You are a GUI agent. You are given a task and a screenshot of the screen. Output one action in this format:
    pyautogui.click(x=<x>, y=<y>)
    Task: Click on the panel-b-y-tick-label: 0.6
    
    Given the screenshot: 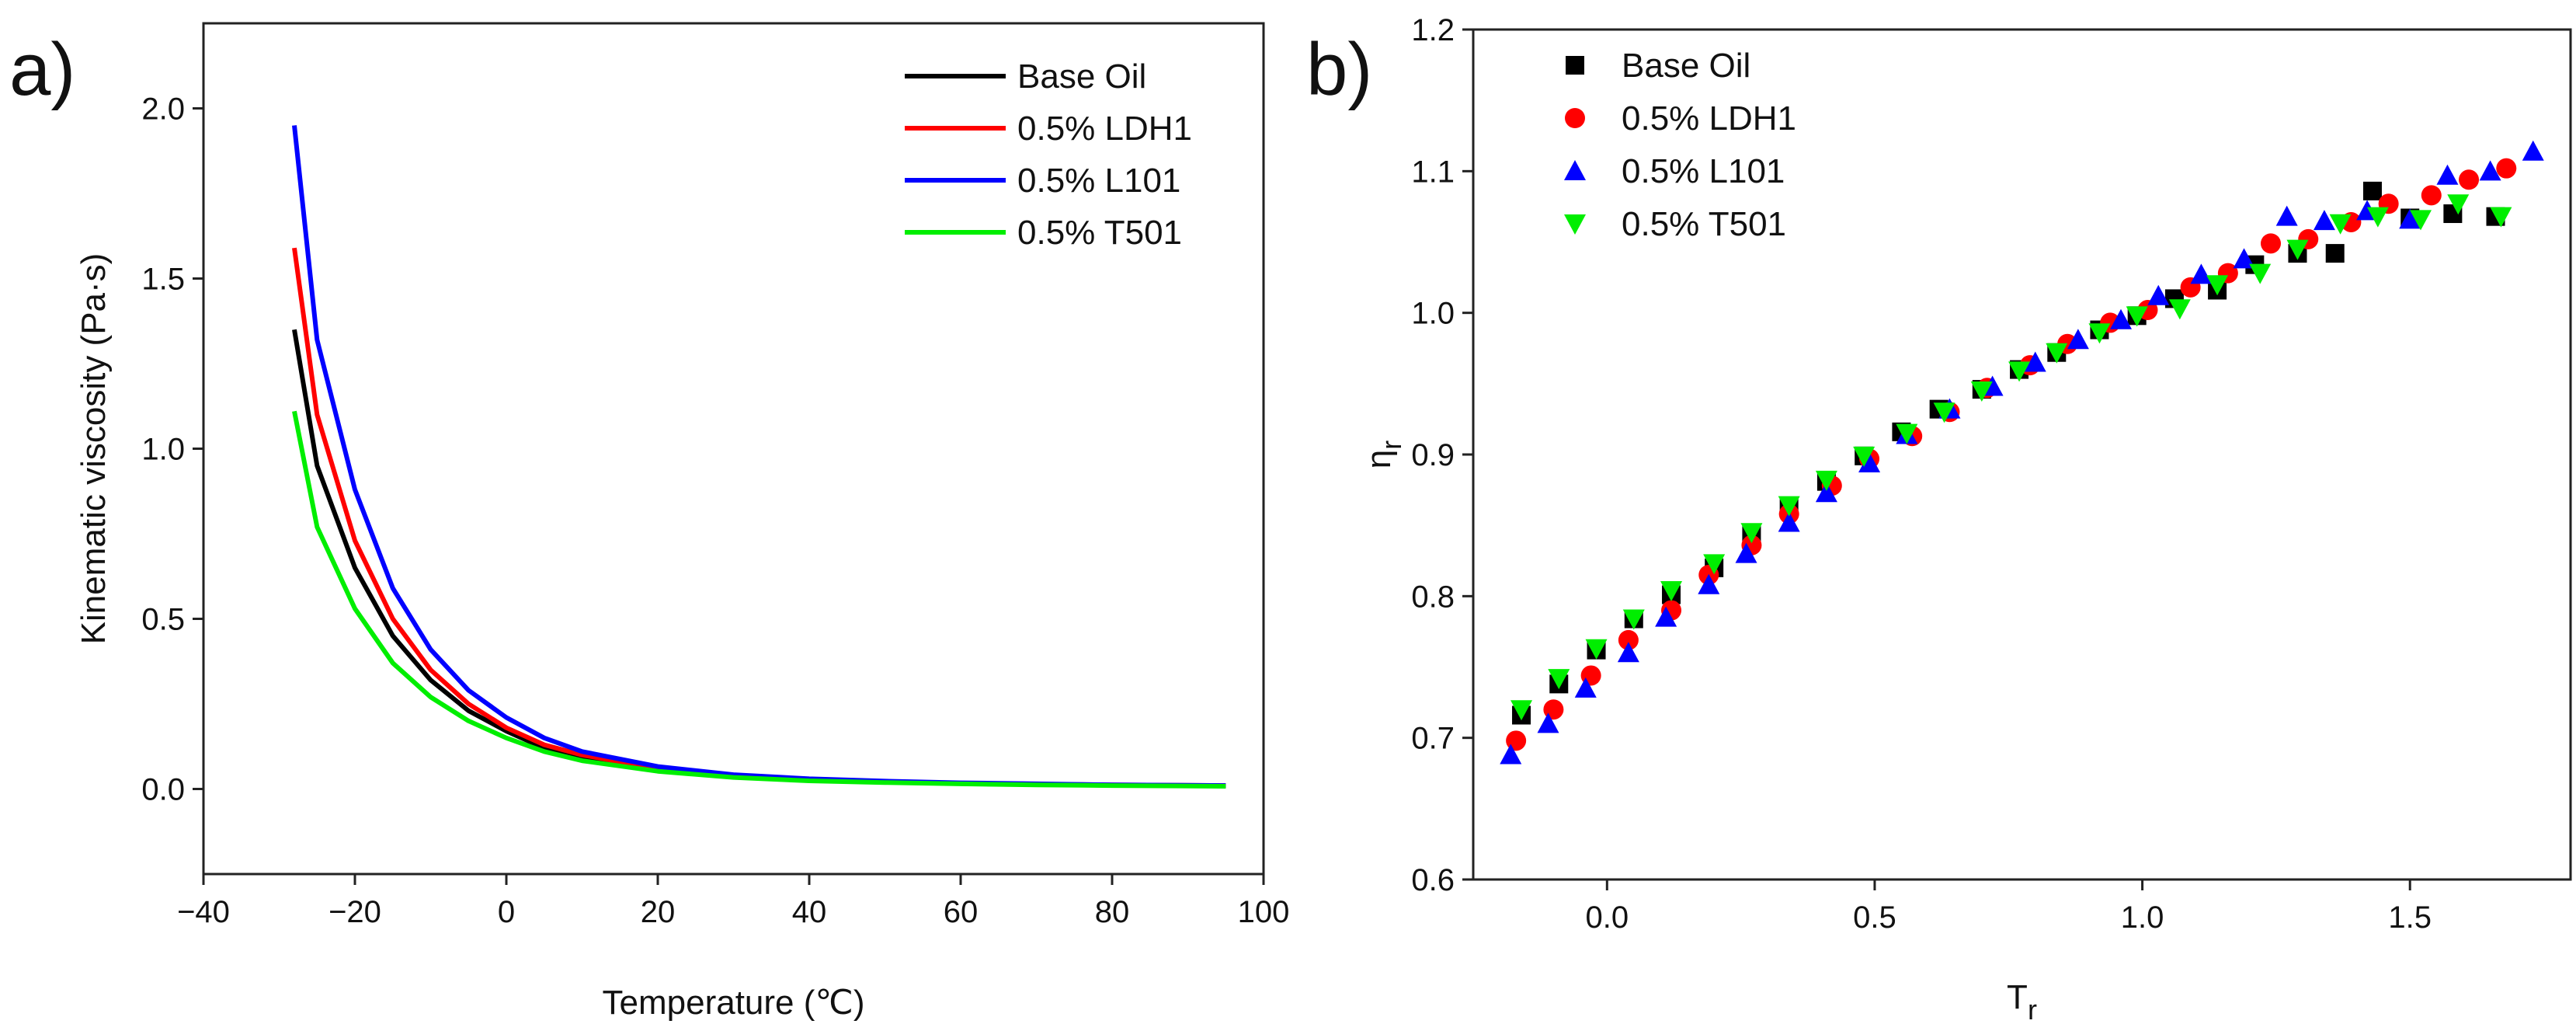 What is the action you would take?
    pyautogui.click(x=1433, y=880)
    